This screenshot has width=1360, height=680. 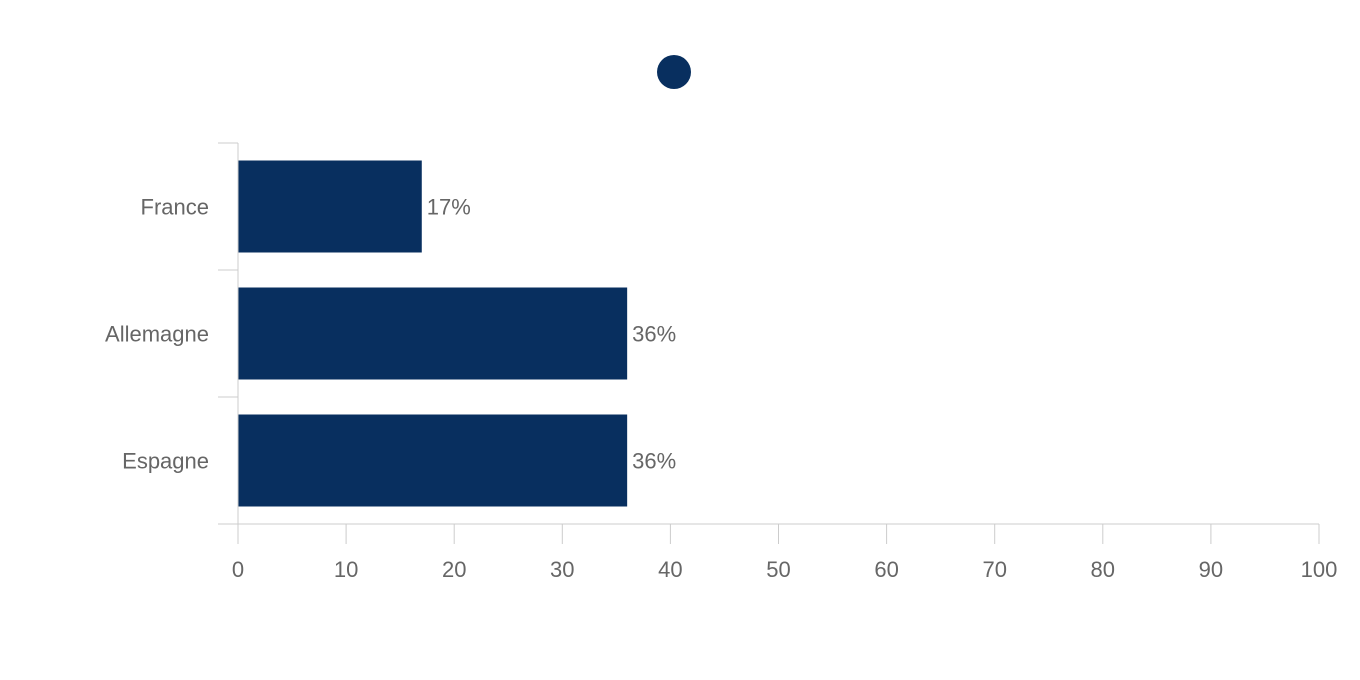 I want to click on data-label: 17%, so click(x=449, y=207).